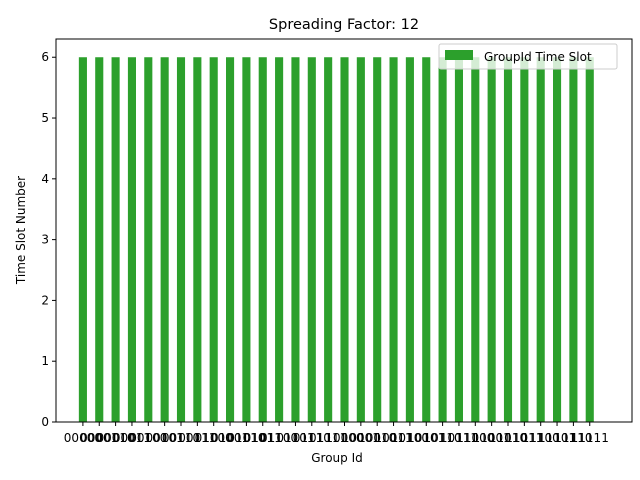 The image size is (640, 480). What do you see at coordinates (45, 57) in the screenshot?
I see `y-tick-label: 6` at bounding box center [45, 57].